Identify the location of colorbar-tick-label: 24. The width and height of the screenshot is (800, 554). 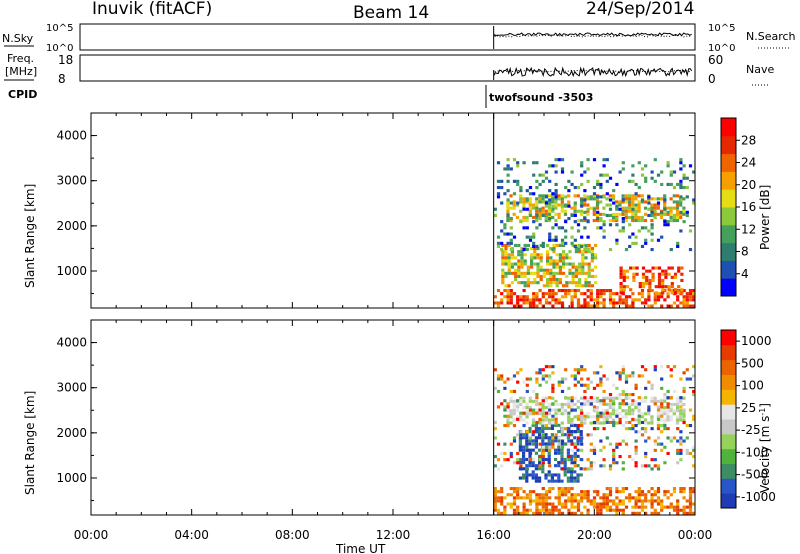
(748, 163).